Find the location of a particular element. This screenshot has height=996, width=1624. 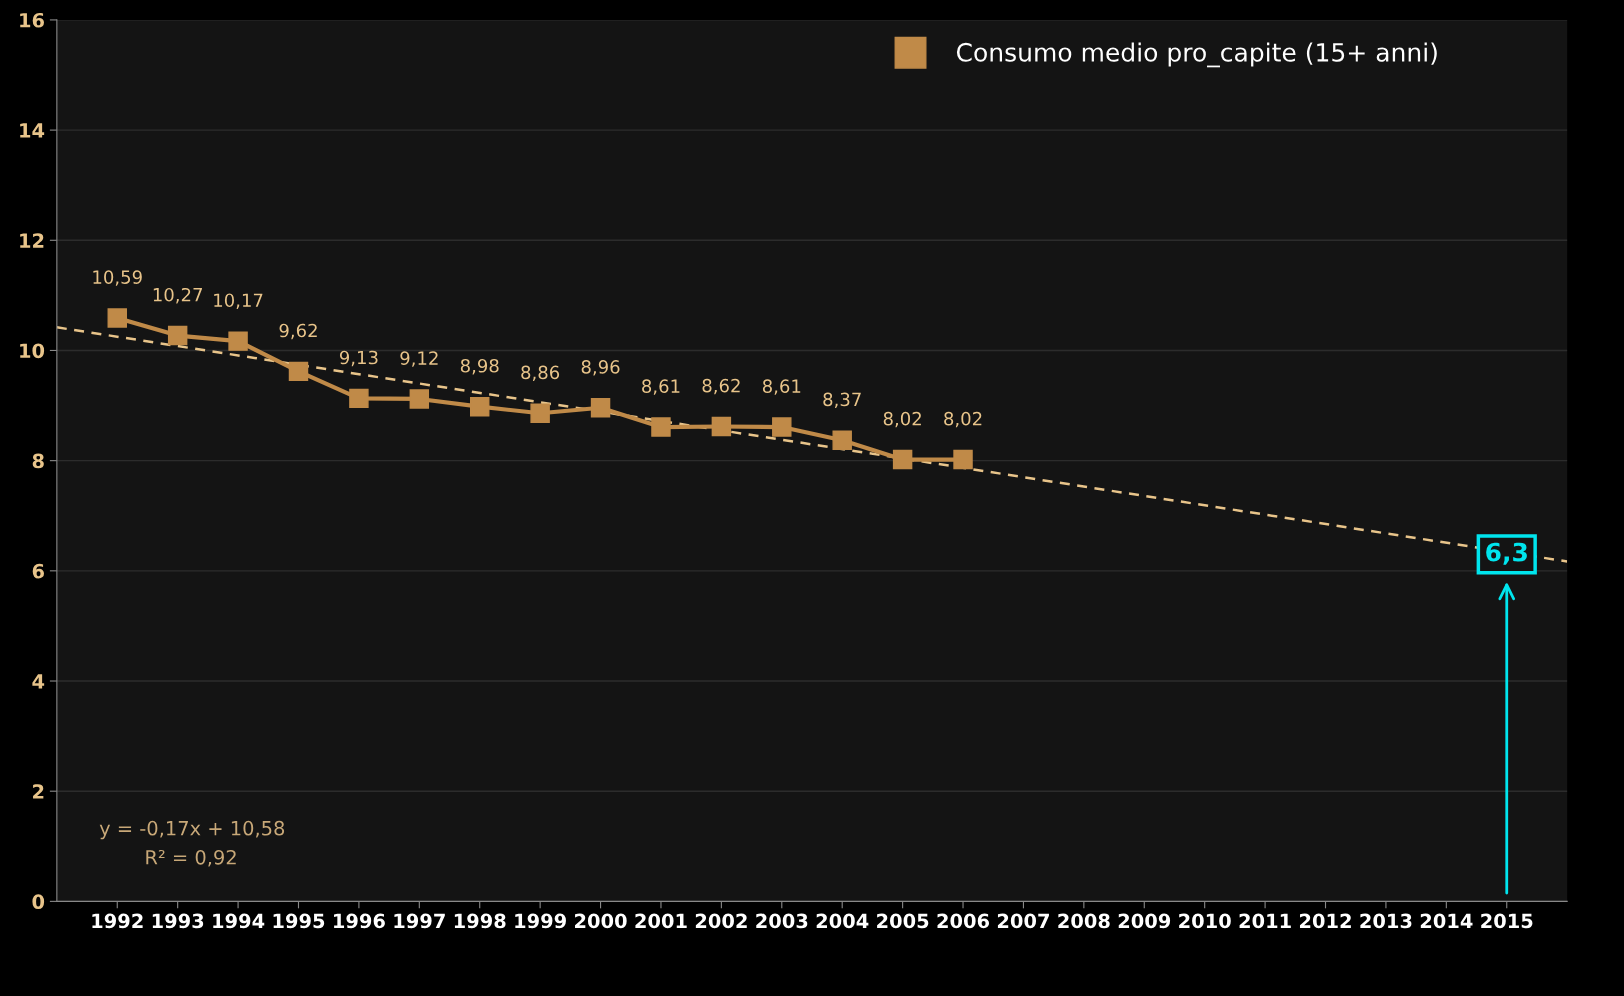

data-label: 8,86 is located at coordinates (540, 373).